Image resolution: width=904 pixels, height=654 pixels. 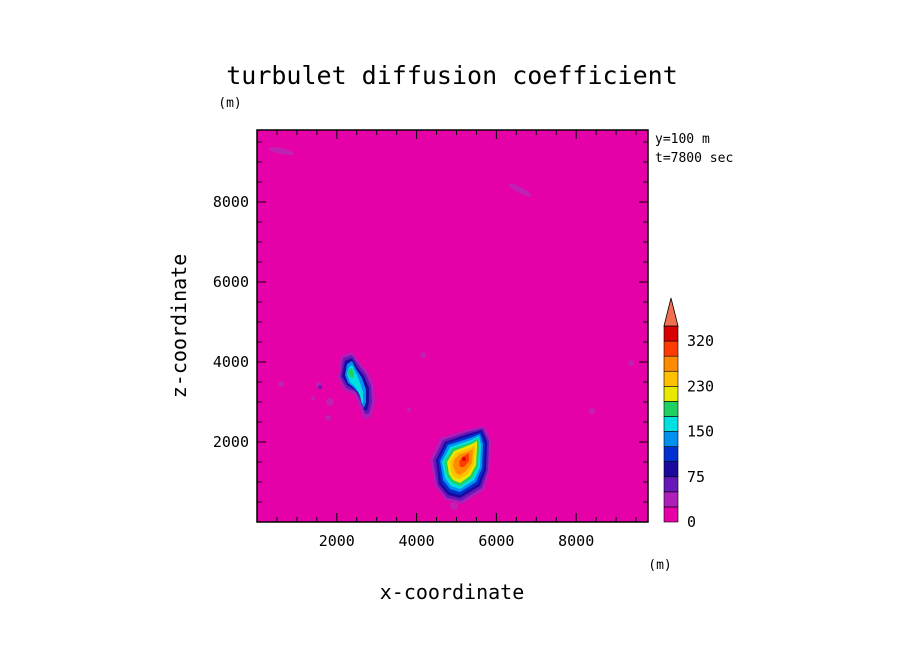 What do you see at coordinates (464, 459) in the screenshot?
I see `blob-main-peak` at bounding box center [464, 459].